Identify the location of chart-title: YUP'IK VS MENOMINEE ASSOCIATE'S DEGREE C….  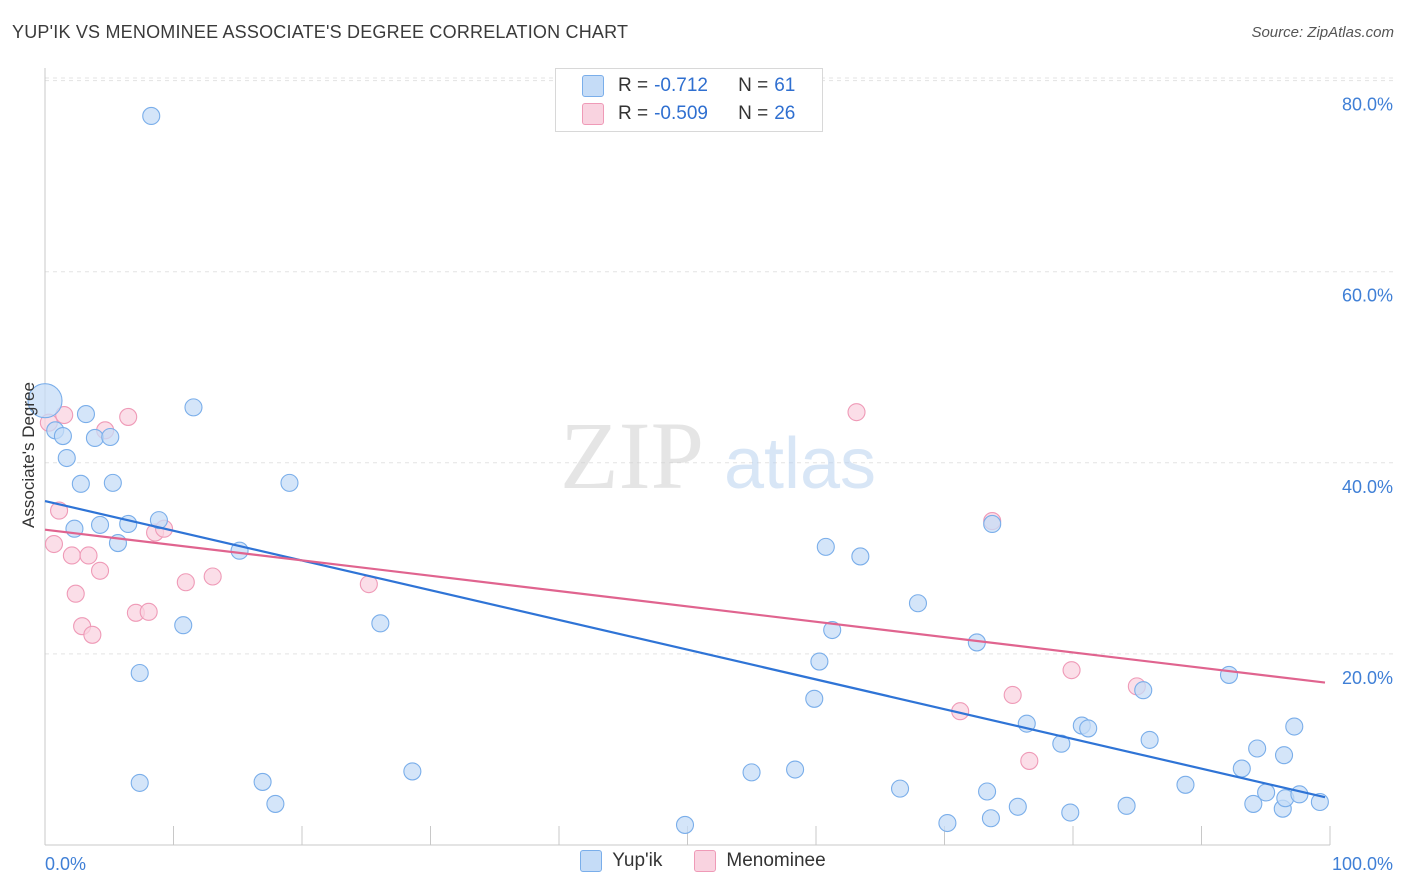
(320, 32).